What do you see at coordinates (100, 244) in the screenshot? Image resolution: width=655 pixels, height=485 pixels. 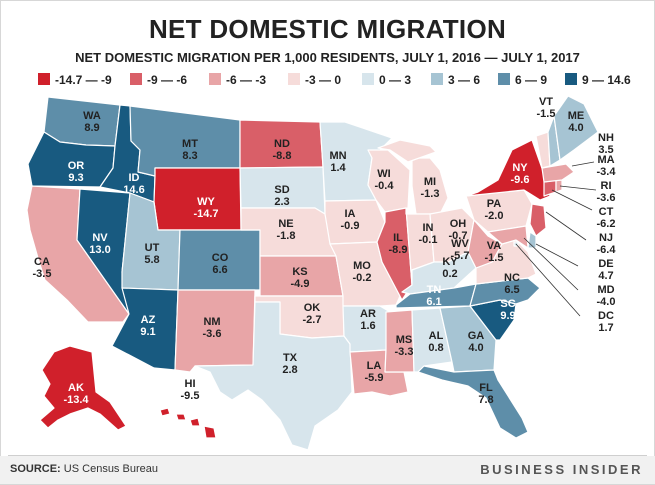 I see `label-NV: NV 13.0` at bounding box center [100, 244].